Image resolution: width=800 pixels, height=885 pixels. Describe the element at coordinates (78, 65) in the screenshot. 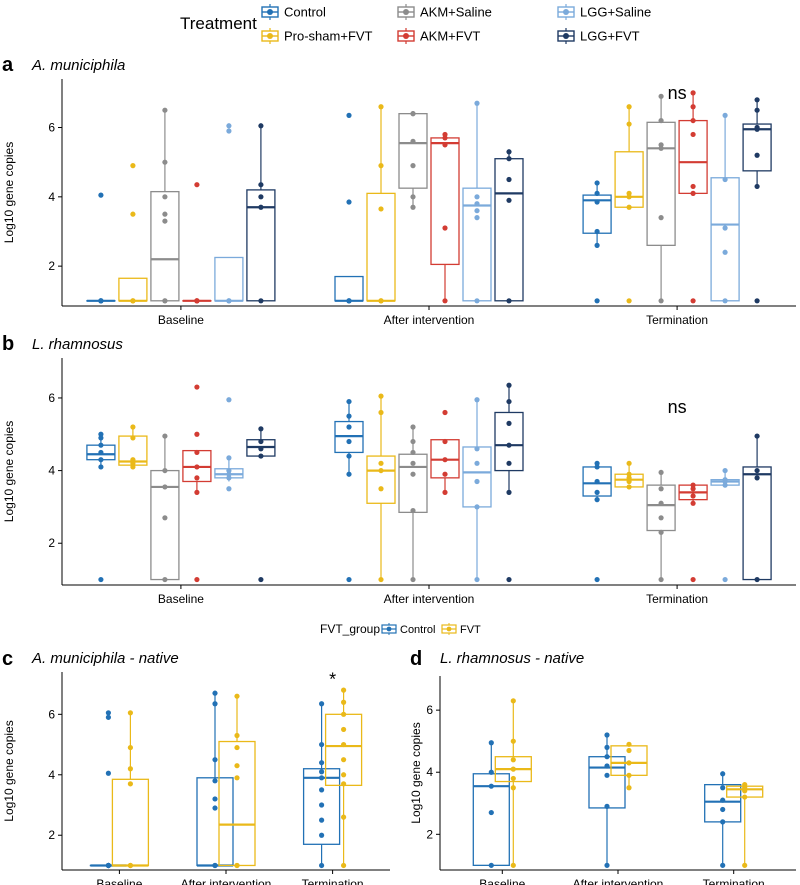

I see `panel-title: A. municiphila` at that location.